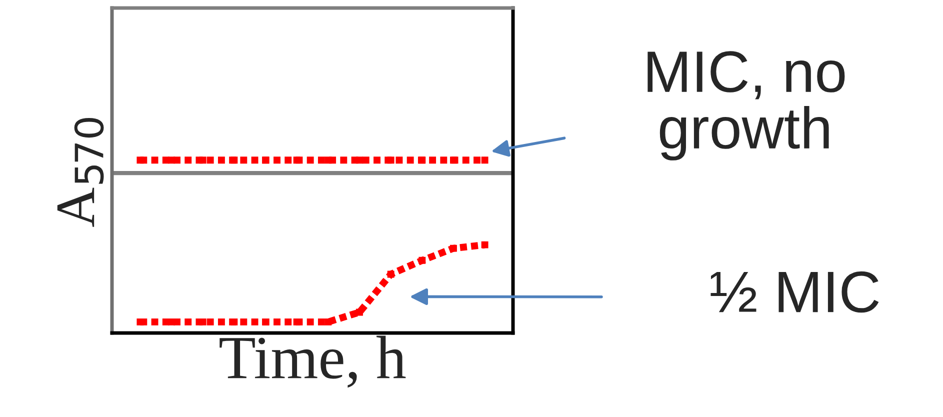 The height and width of the screenshot is (417, 943). Describe the element at coordinates (313, 362) in the screenshot. I see `x-axis-title: Time, h` at that location.